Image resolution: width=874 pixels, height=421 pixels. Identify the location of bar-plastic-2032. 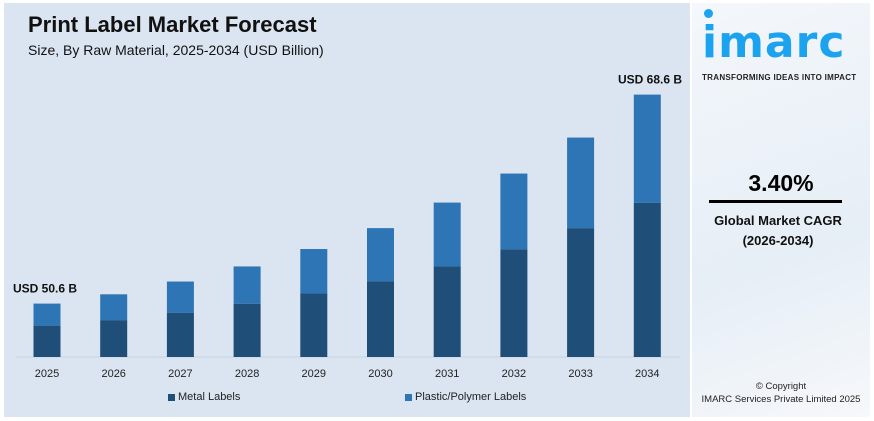
(514, 211).